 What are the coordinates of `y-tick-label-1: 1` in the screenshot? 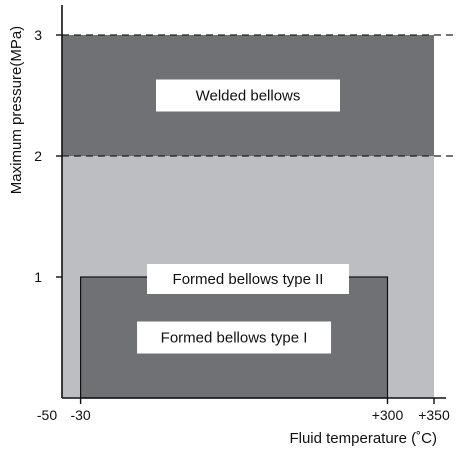 It's located at (38, 277).